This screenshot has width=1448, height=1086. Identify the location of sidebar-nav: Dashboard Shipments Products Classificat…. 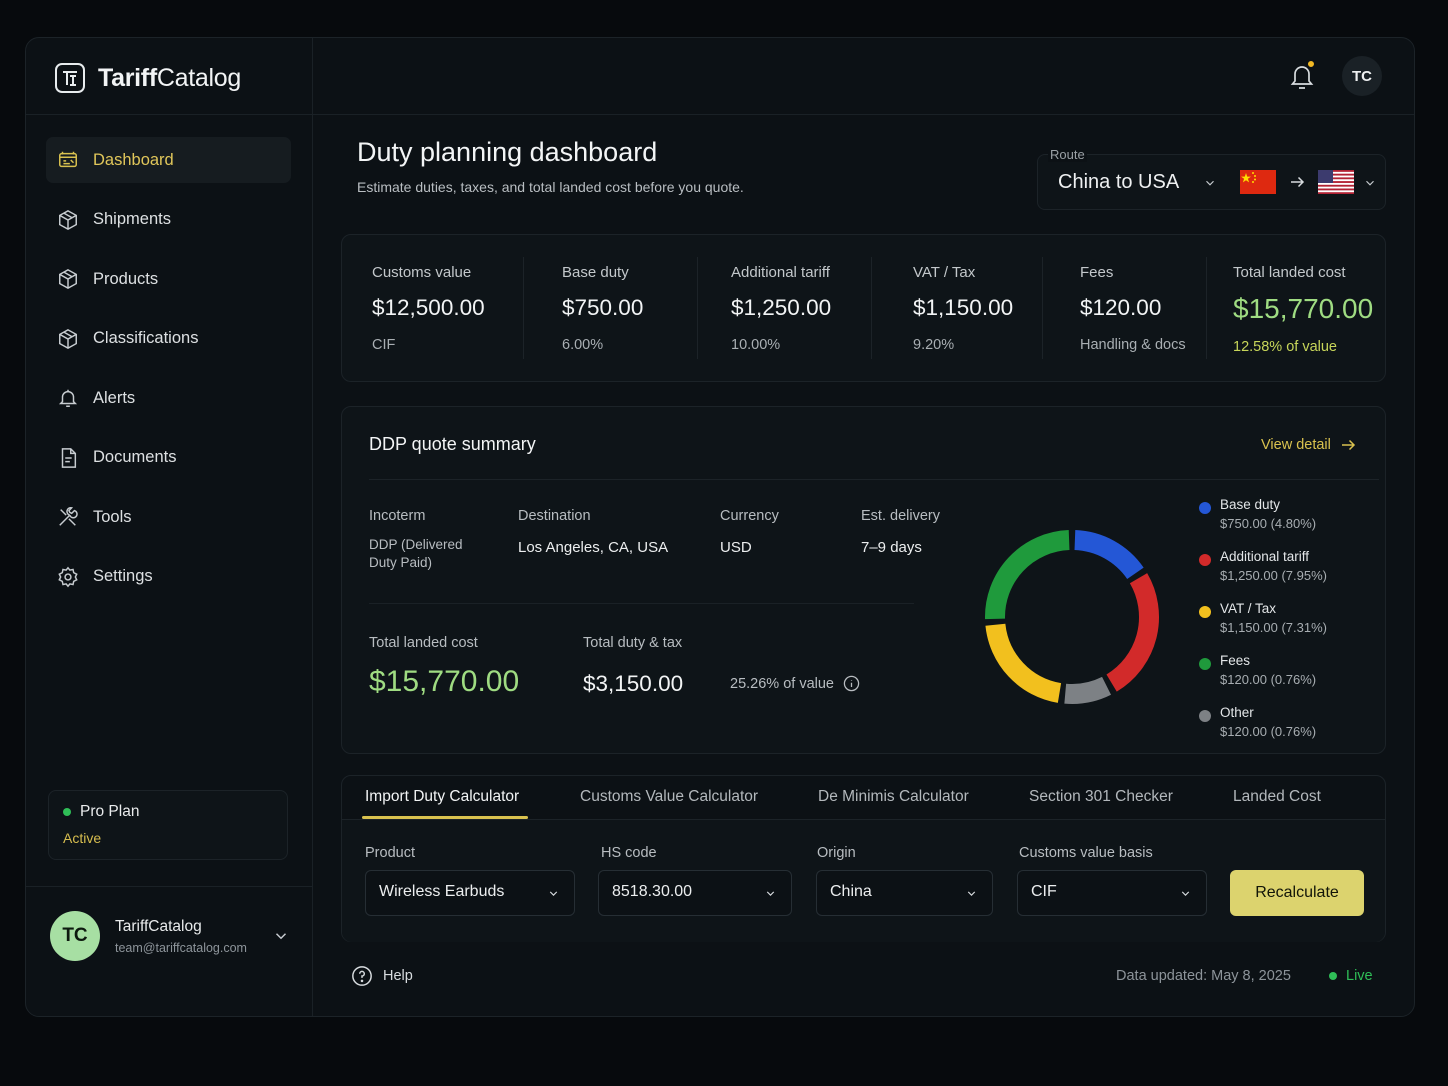
(168, 375).